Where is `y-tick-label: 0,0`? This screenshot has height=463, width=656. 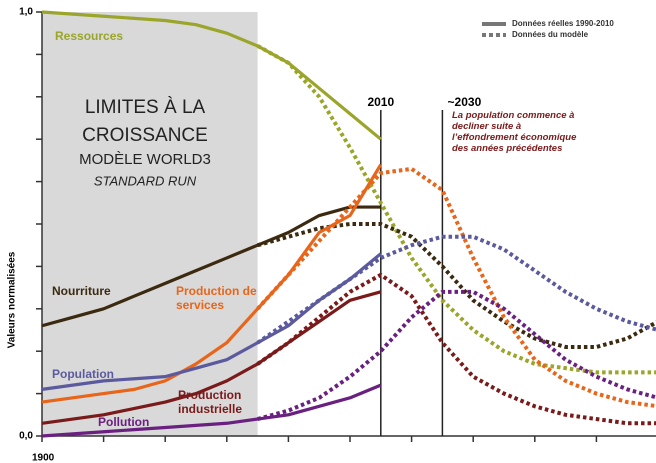 y-tick-label: 0,0 is located at coordinates (26, 436).